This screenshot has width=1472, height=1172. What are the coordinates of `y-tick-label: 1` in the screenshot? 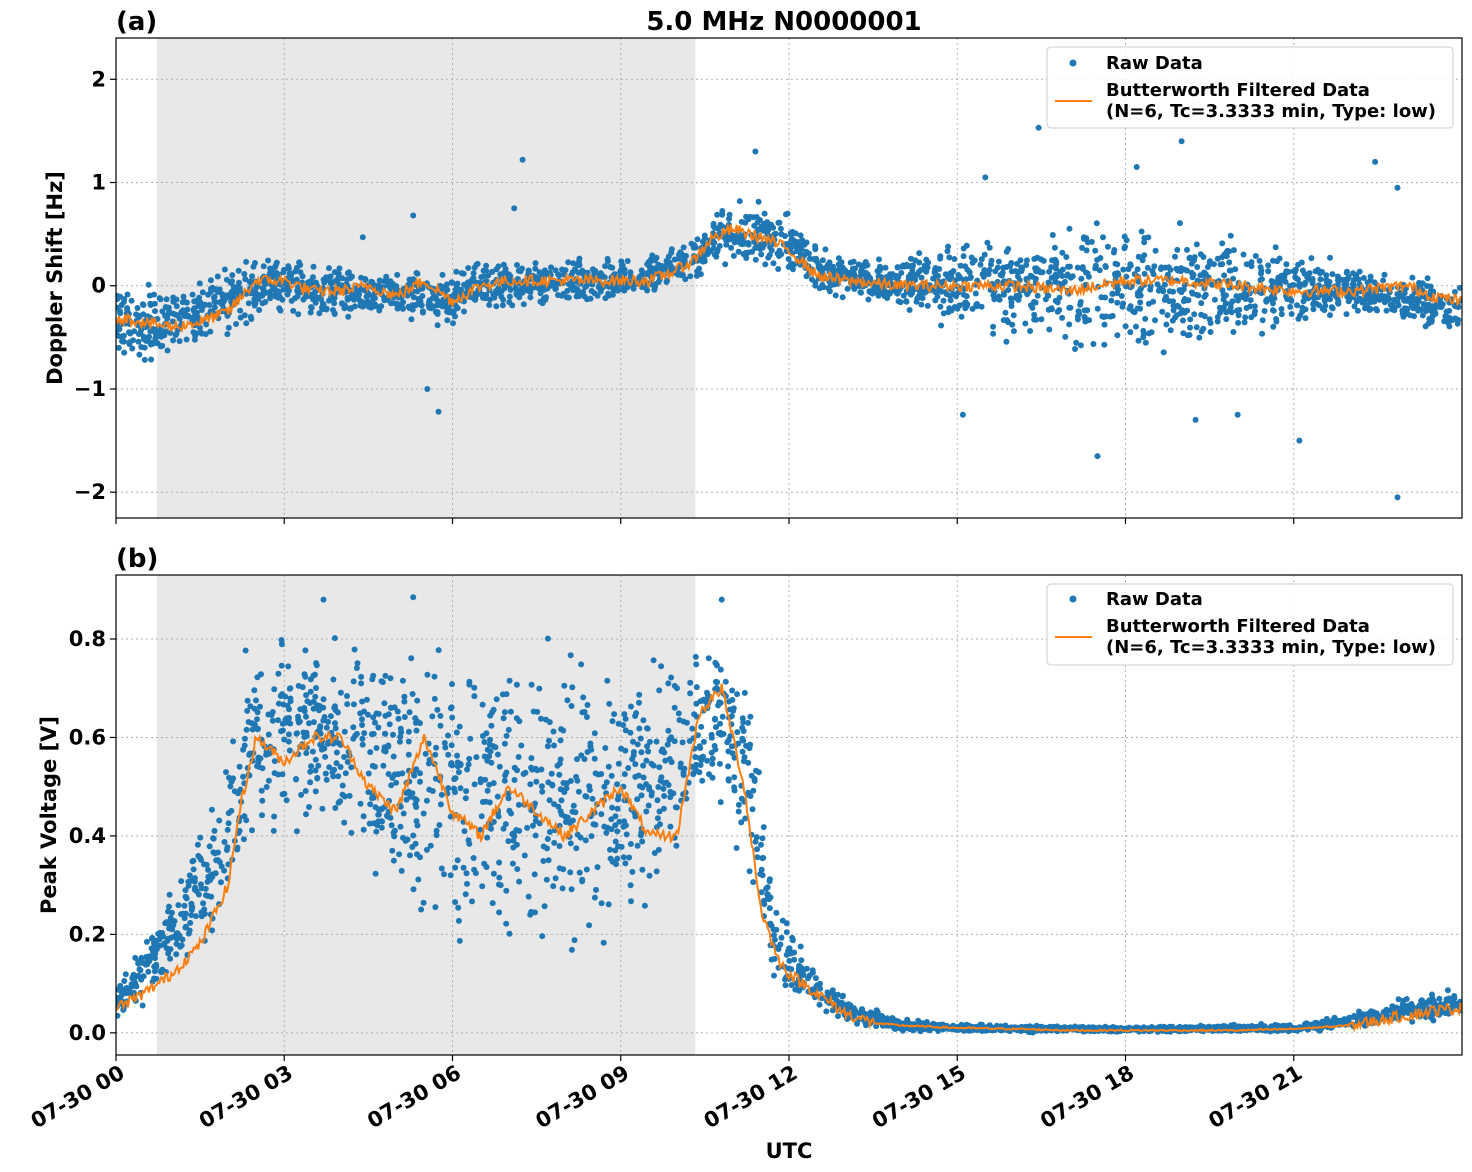 It's located at (98, 183).